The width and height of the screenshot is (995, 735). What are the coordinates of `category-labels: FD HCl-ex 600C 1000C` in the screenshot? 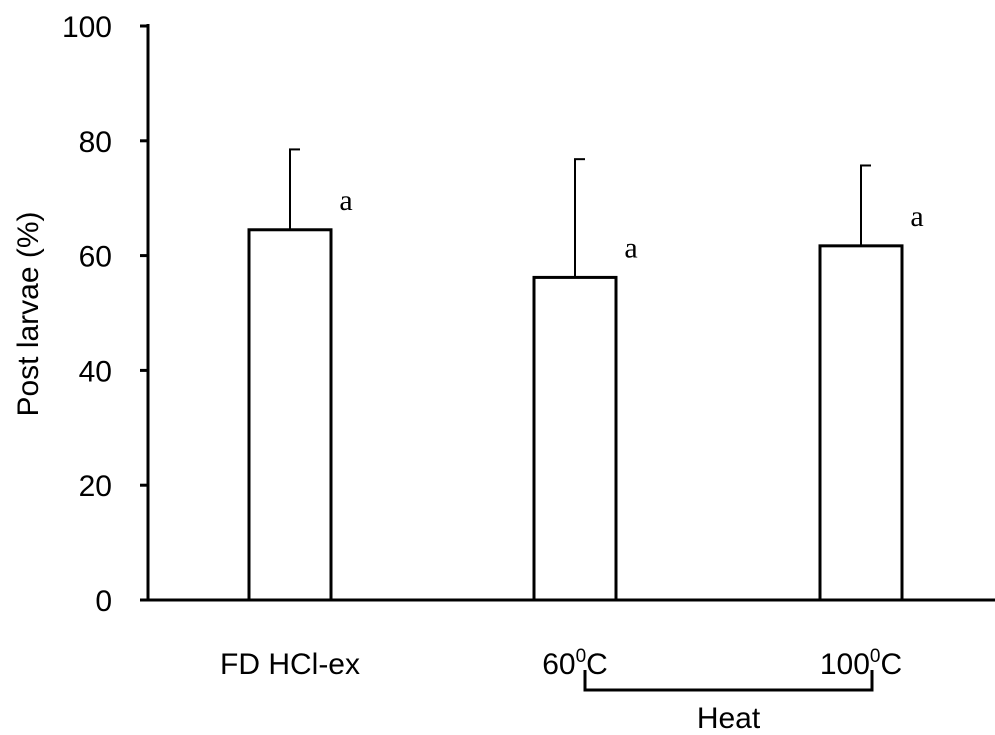 It's located at (561, 663).